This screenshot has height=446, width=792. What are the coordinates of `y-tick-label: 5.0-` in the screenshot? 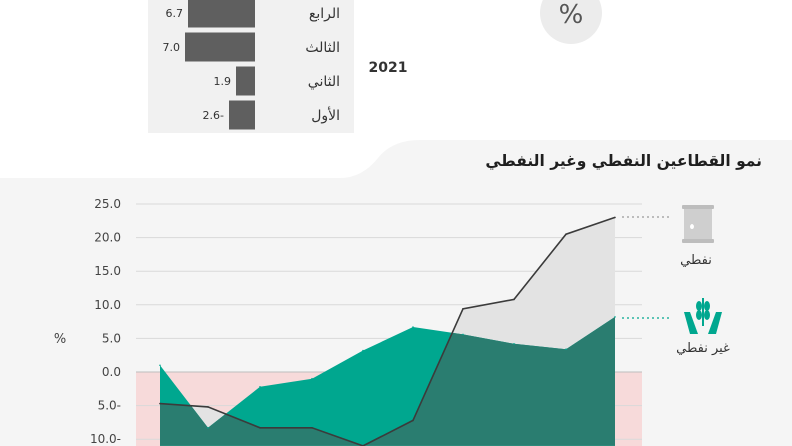 It's located at (109, 406).